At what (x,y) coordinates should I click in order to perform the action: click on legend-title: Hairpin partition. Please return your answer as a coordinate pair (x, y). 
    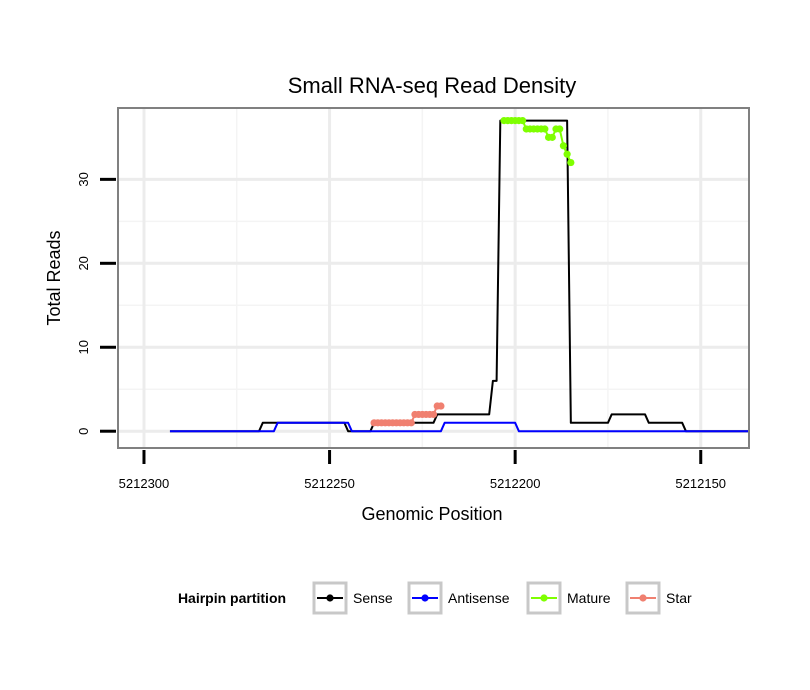
    Looking at the image, I should click on (232, 598).